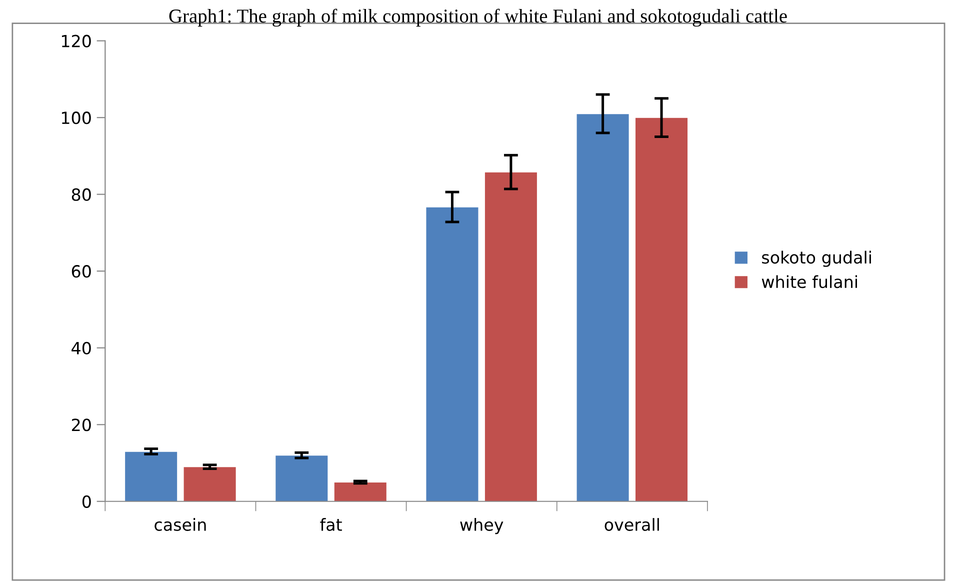 The width and height of the screenshot is (956, 583). I want to click on x-tick-label: whey, so click(482, 526).